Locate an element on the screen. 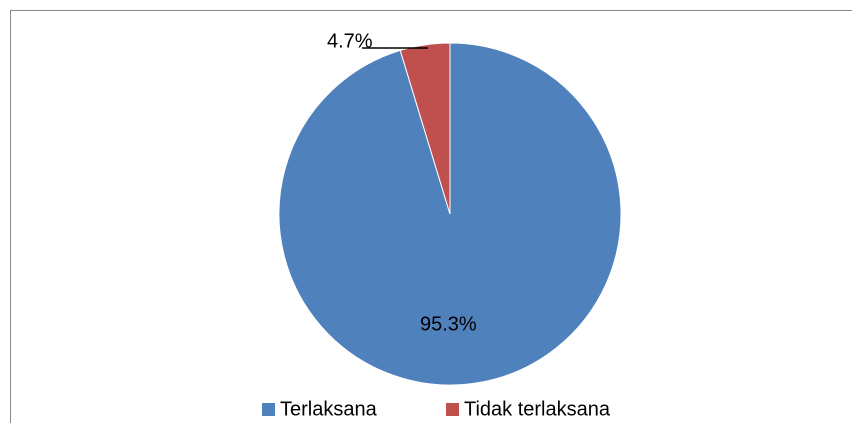 Image resolution: width=852 pixels, height=423 pixels. pie-slice is located at coordinates (425, 128).